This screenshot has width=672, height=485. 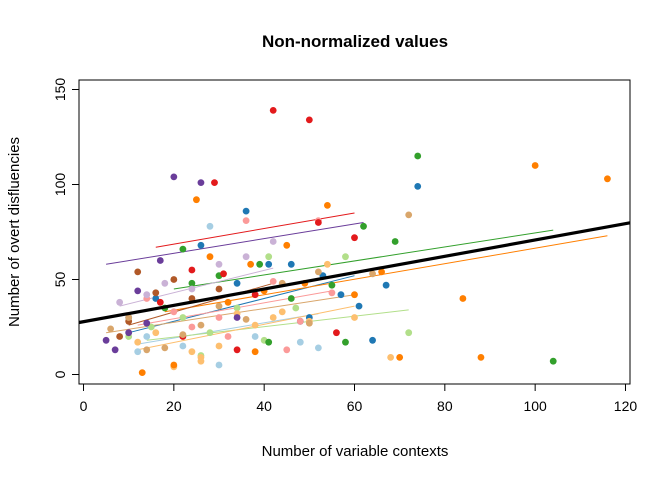 I want to click on chart-title: Non-normalized values, so click(x=355, y=41).